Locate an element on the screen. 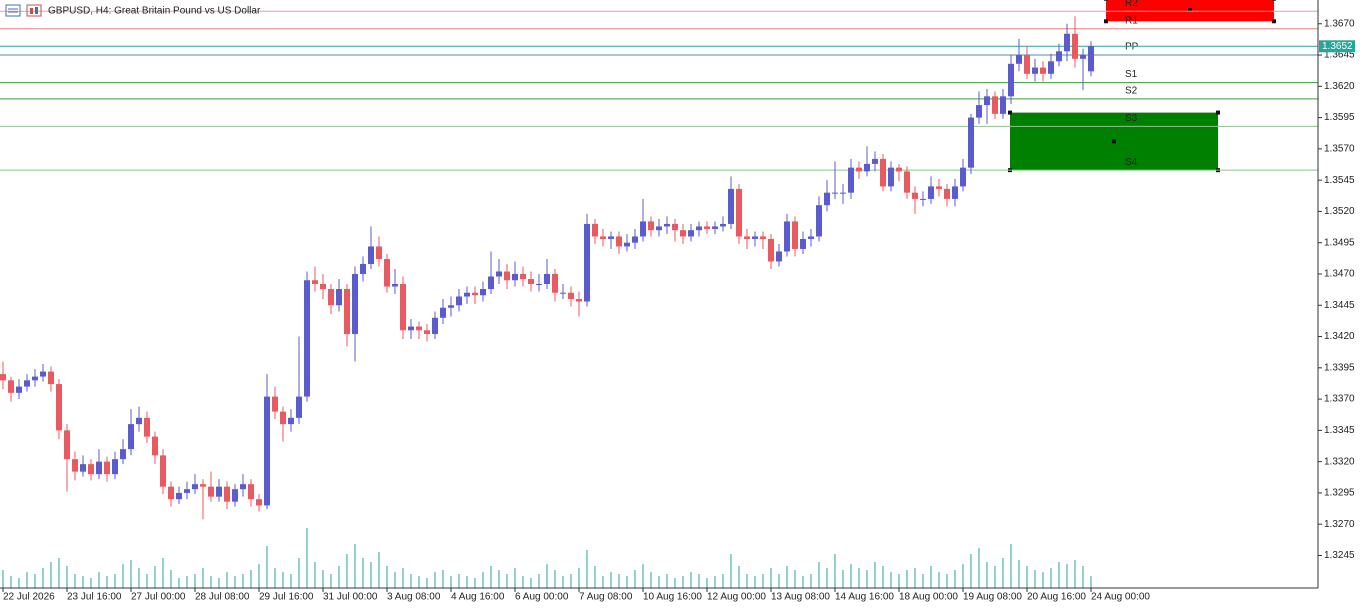 This screenshot has height=608, width=1364. y-tick-label: 1.3645 is located at coordinates (1339, 55).